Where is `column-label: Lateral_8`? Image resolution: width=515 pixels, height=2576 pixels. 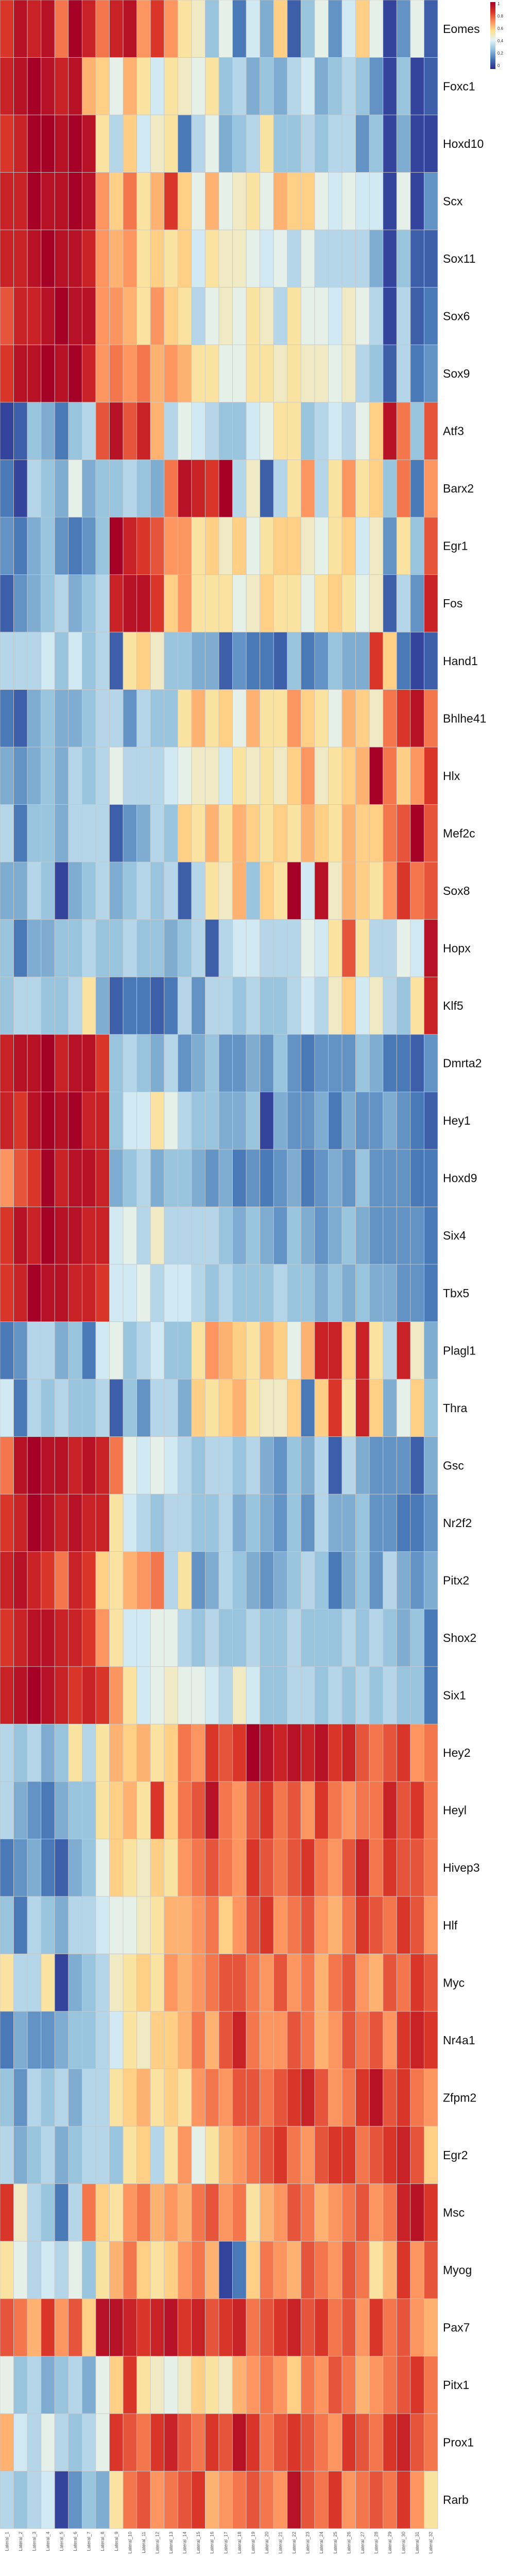 column-label: Lateral_8 is located at coordinates (102, 2541).